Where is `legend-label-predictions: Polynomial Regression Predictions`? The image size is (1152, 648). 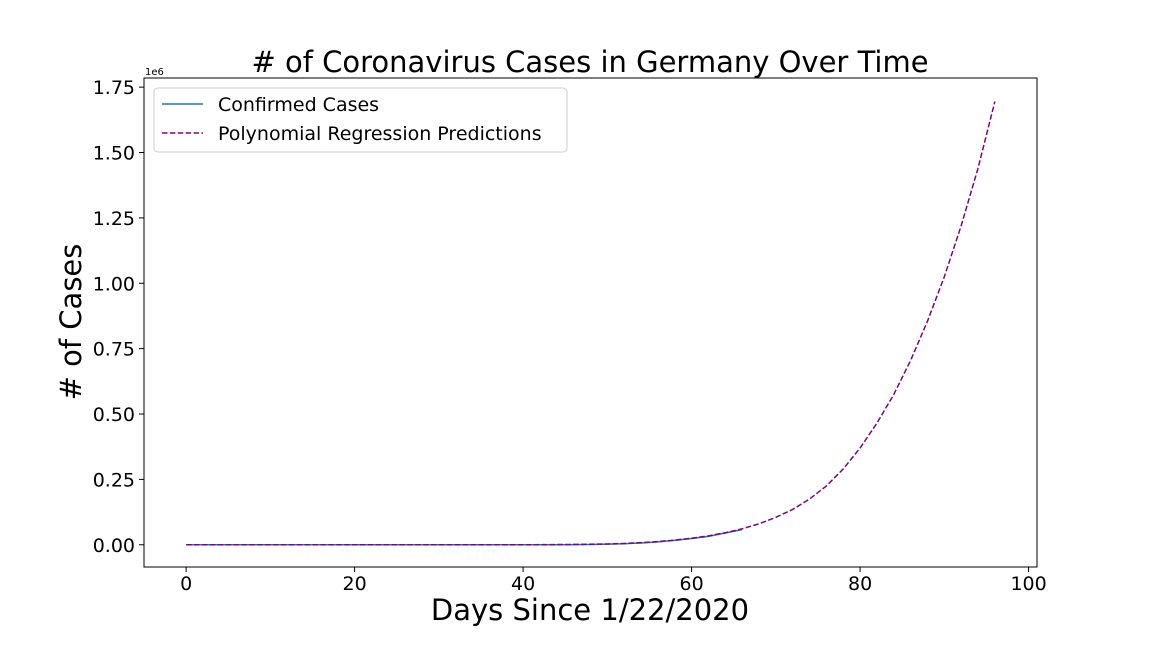 legend-label-predictions: Polynomial Regression Predictions is located at coordinates (380, 134).